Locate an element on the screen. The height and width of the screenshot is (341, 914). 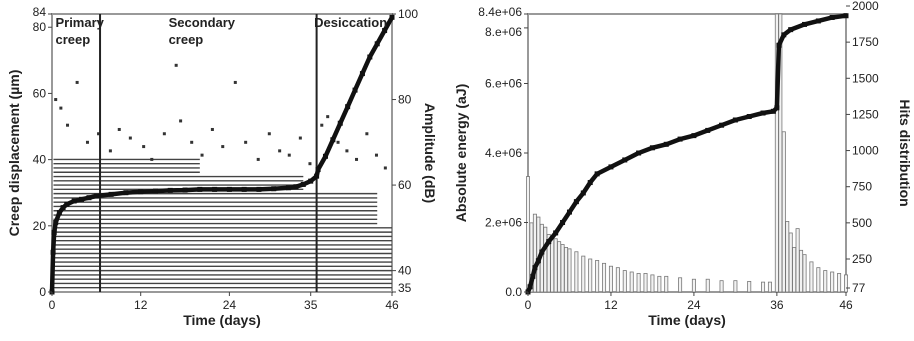
x-tick-label: 36 is located at coordinates (777, 305).